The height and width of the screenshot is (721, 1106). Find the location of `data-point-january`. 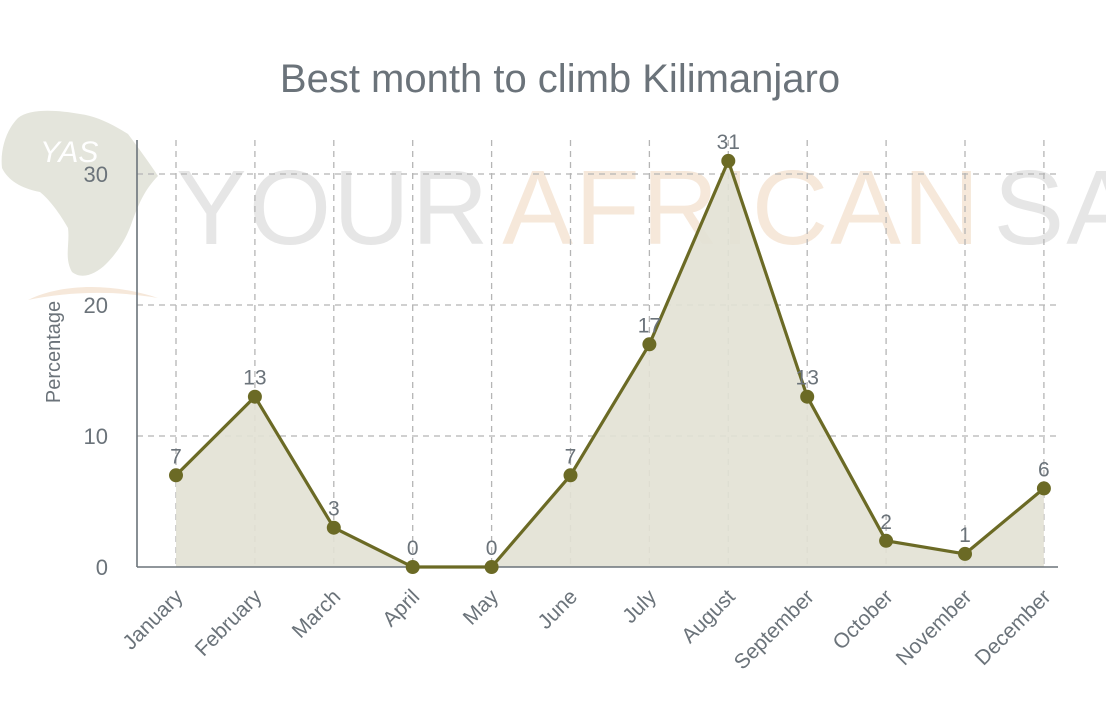

data-point-january is located at coordinates (176, 475).